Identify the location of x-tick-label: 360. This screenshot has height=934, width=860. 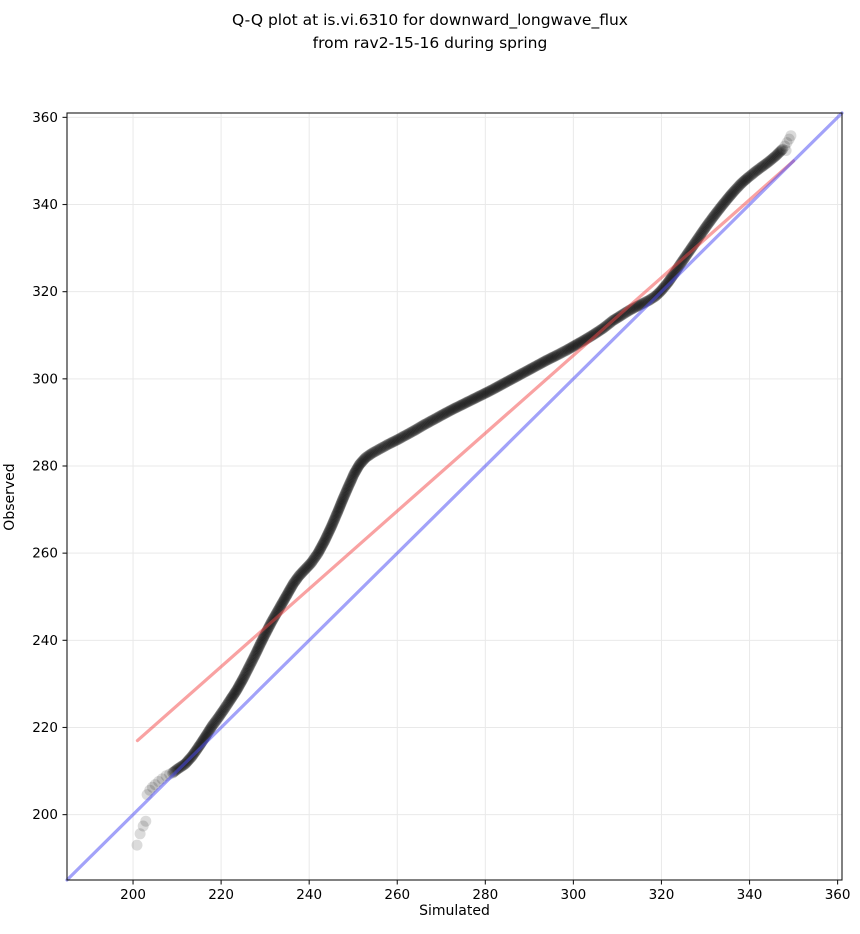
(838, 895).